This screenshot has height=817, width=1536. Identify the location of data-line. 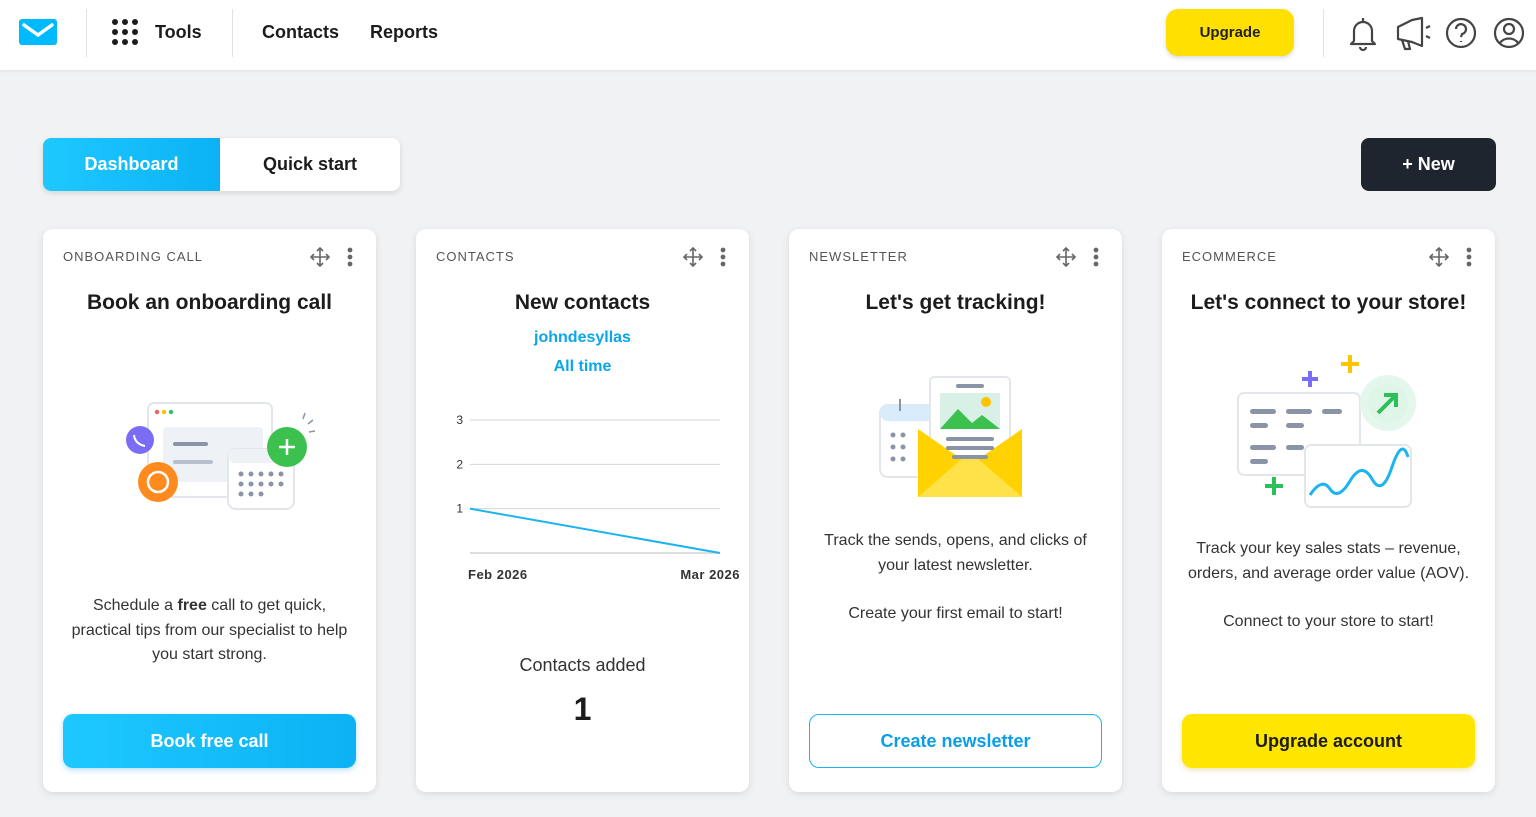
(595, 530).